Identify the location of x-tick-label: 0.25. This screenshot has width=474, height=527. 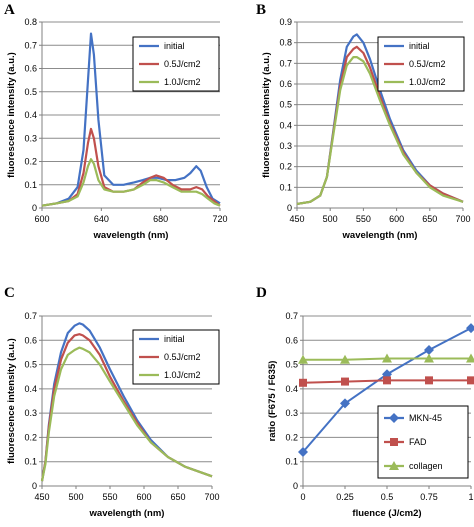
(345, 497).